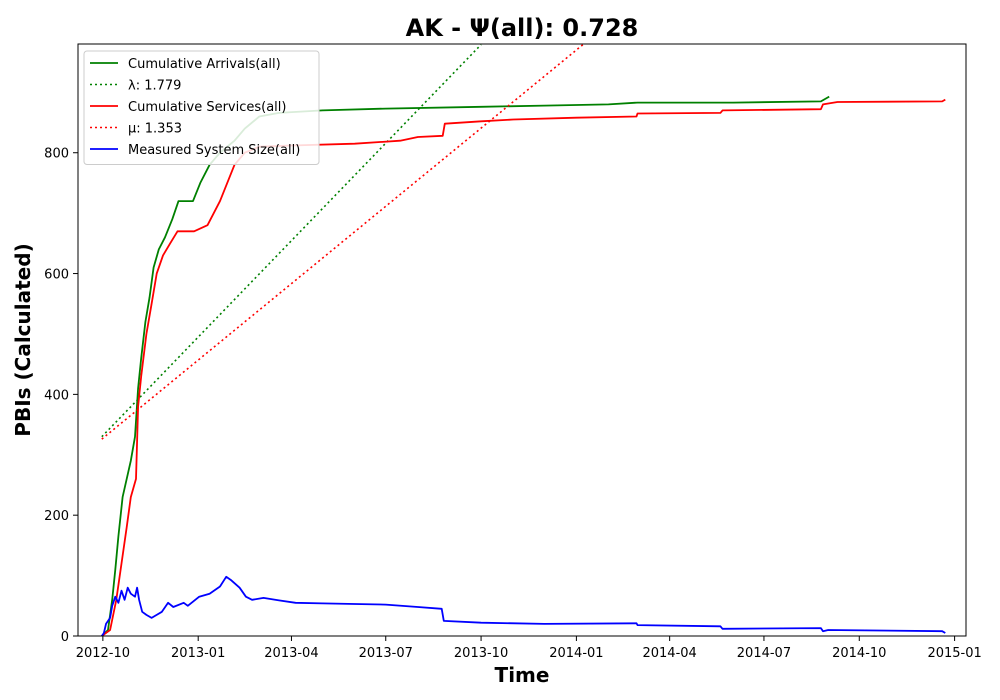 Image resolution: width=1000 pixels, height=700 pixels. I want to click on legend-label-measured-system-size-all: Measured System Size(all), so click(214, 150).